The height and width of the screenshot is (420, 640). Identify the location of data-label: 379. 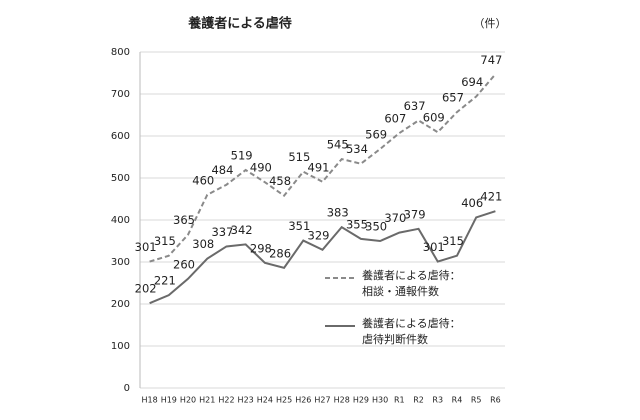
(415, 214).